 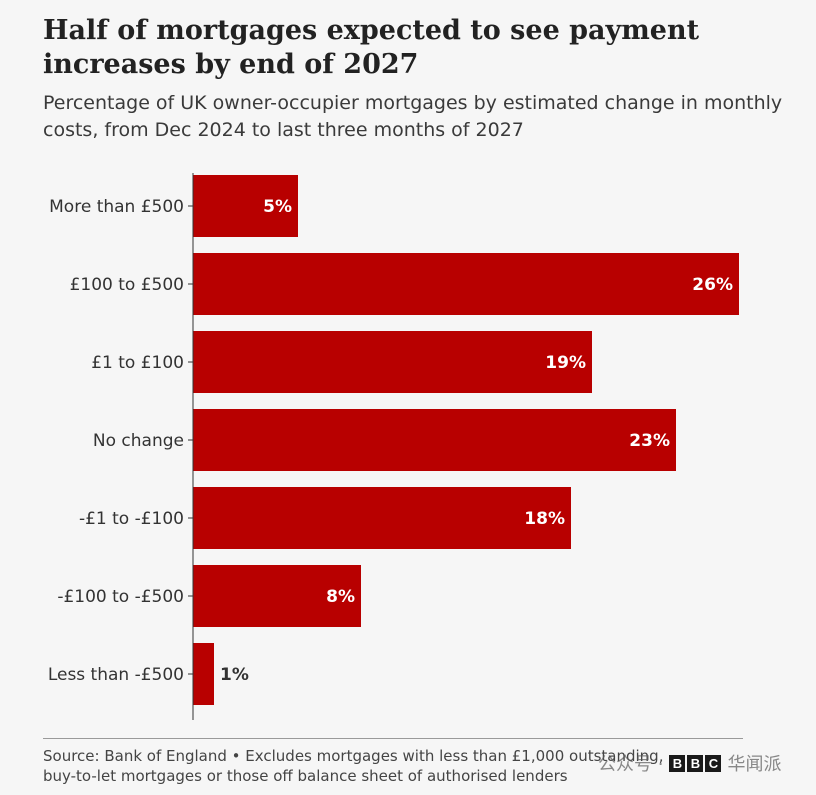 I want to click on bbc-logo-letter: C, so click(x=713, y=763).